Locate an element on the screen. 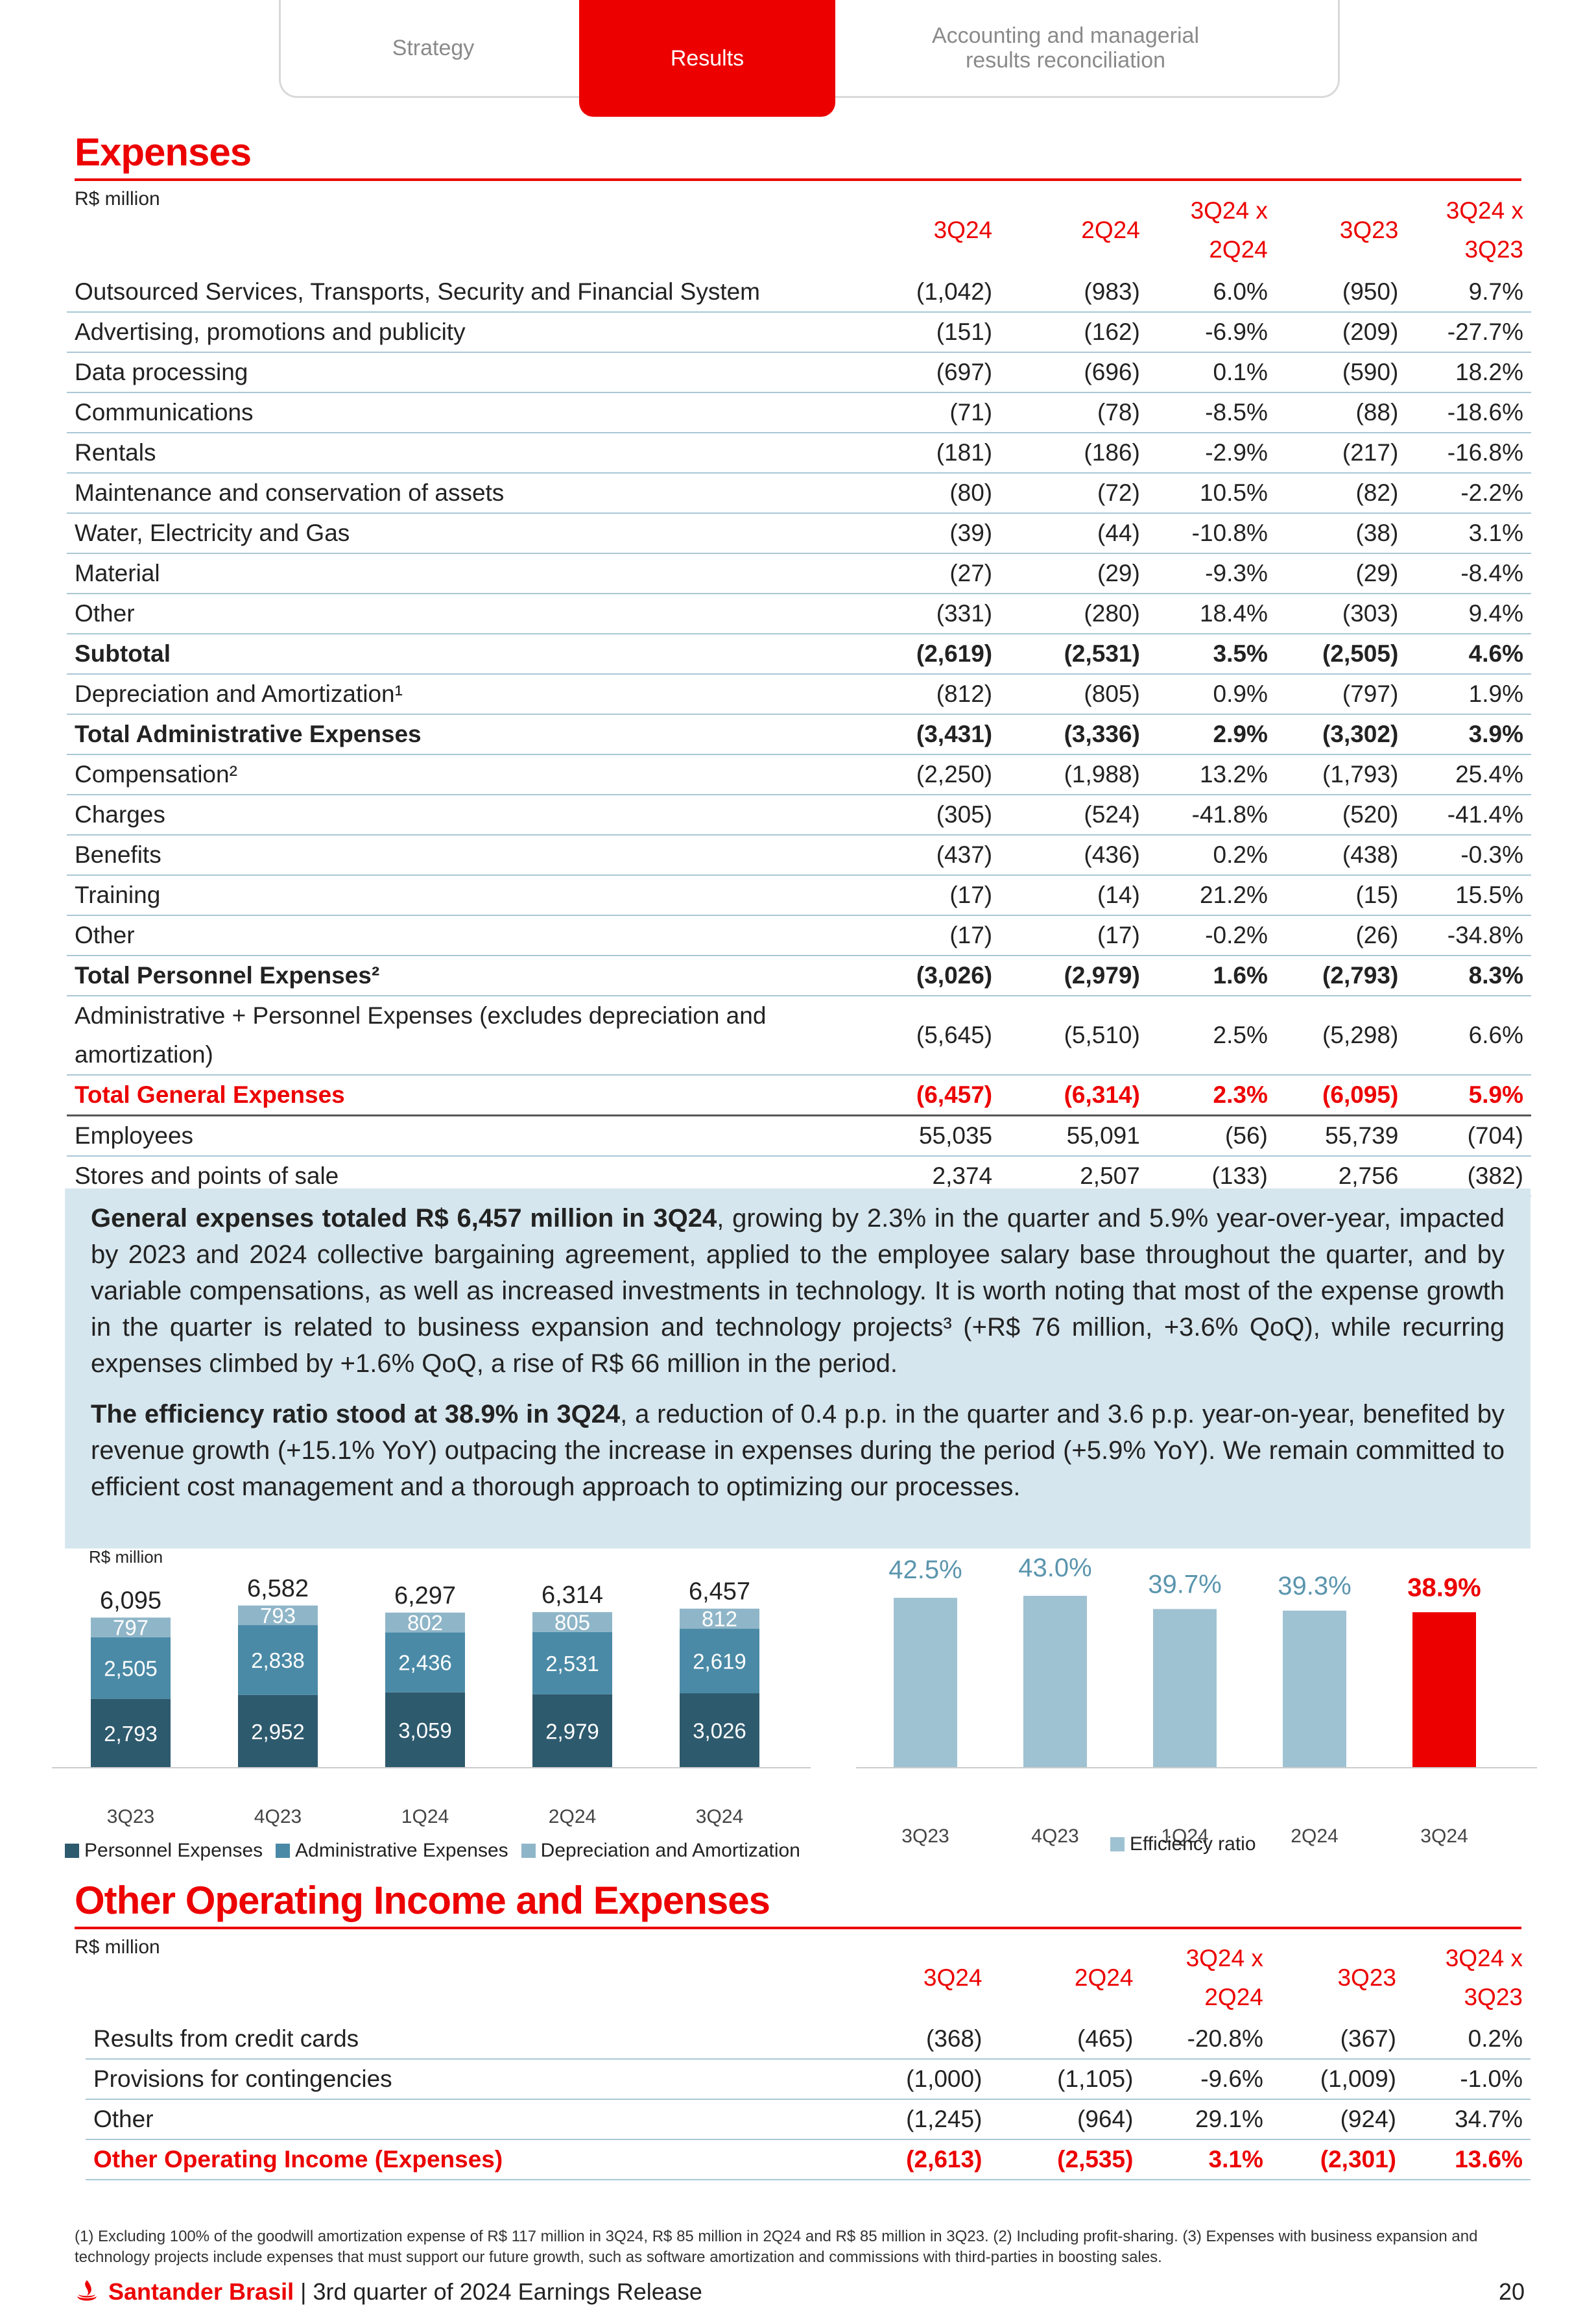 This screenshot has width=1596, height=2312. cell-value: -0.3% is located at coordinates (1468, 856).